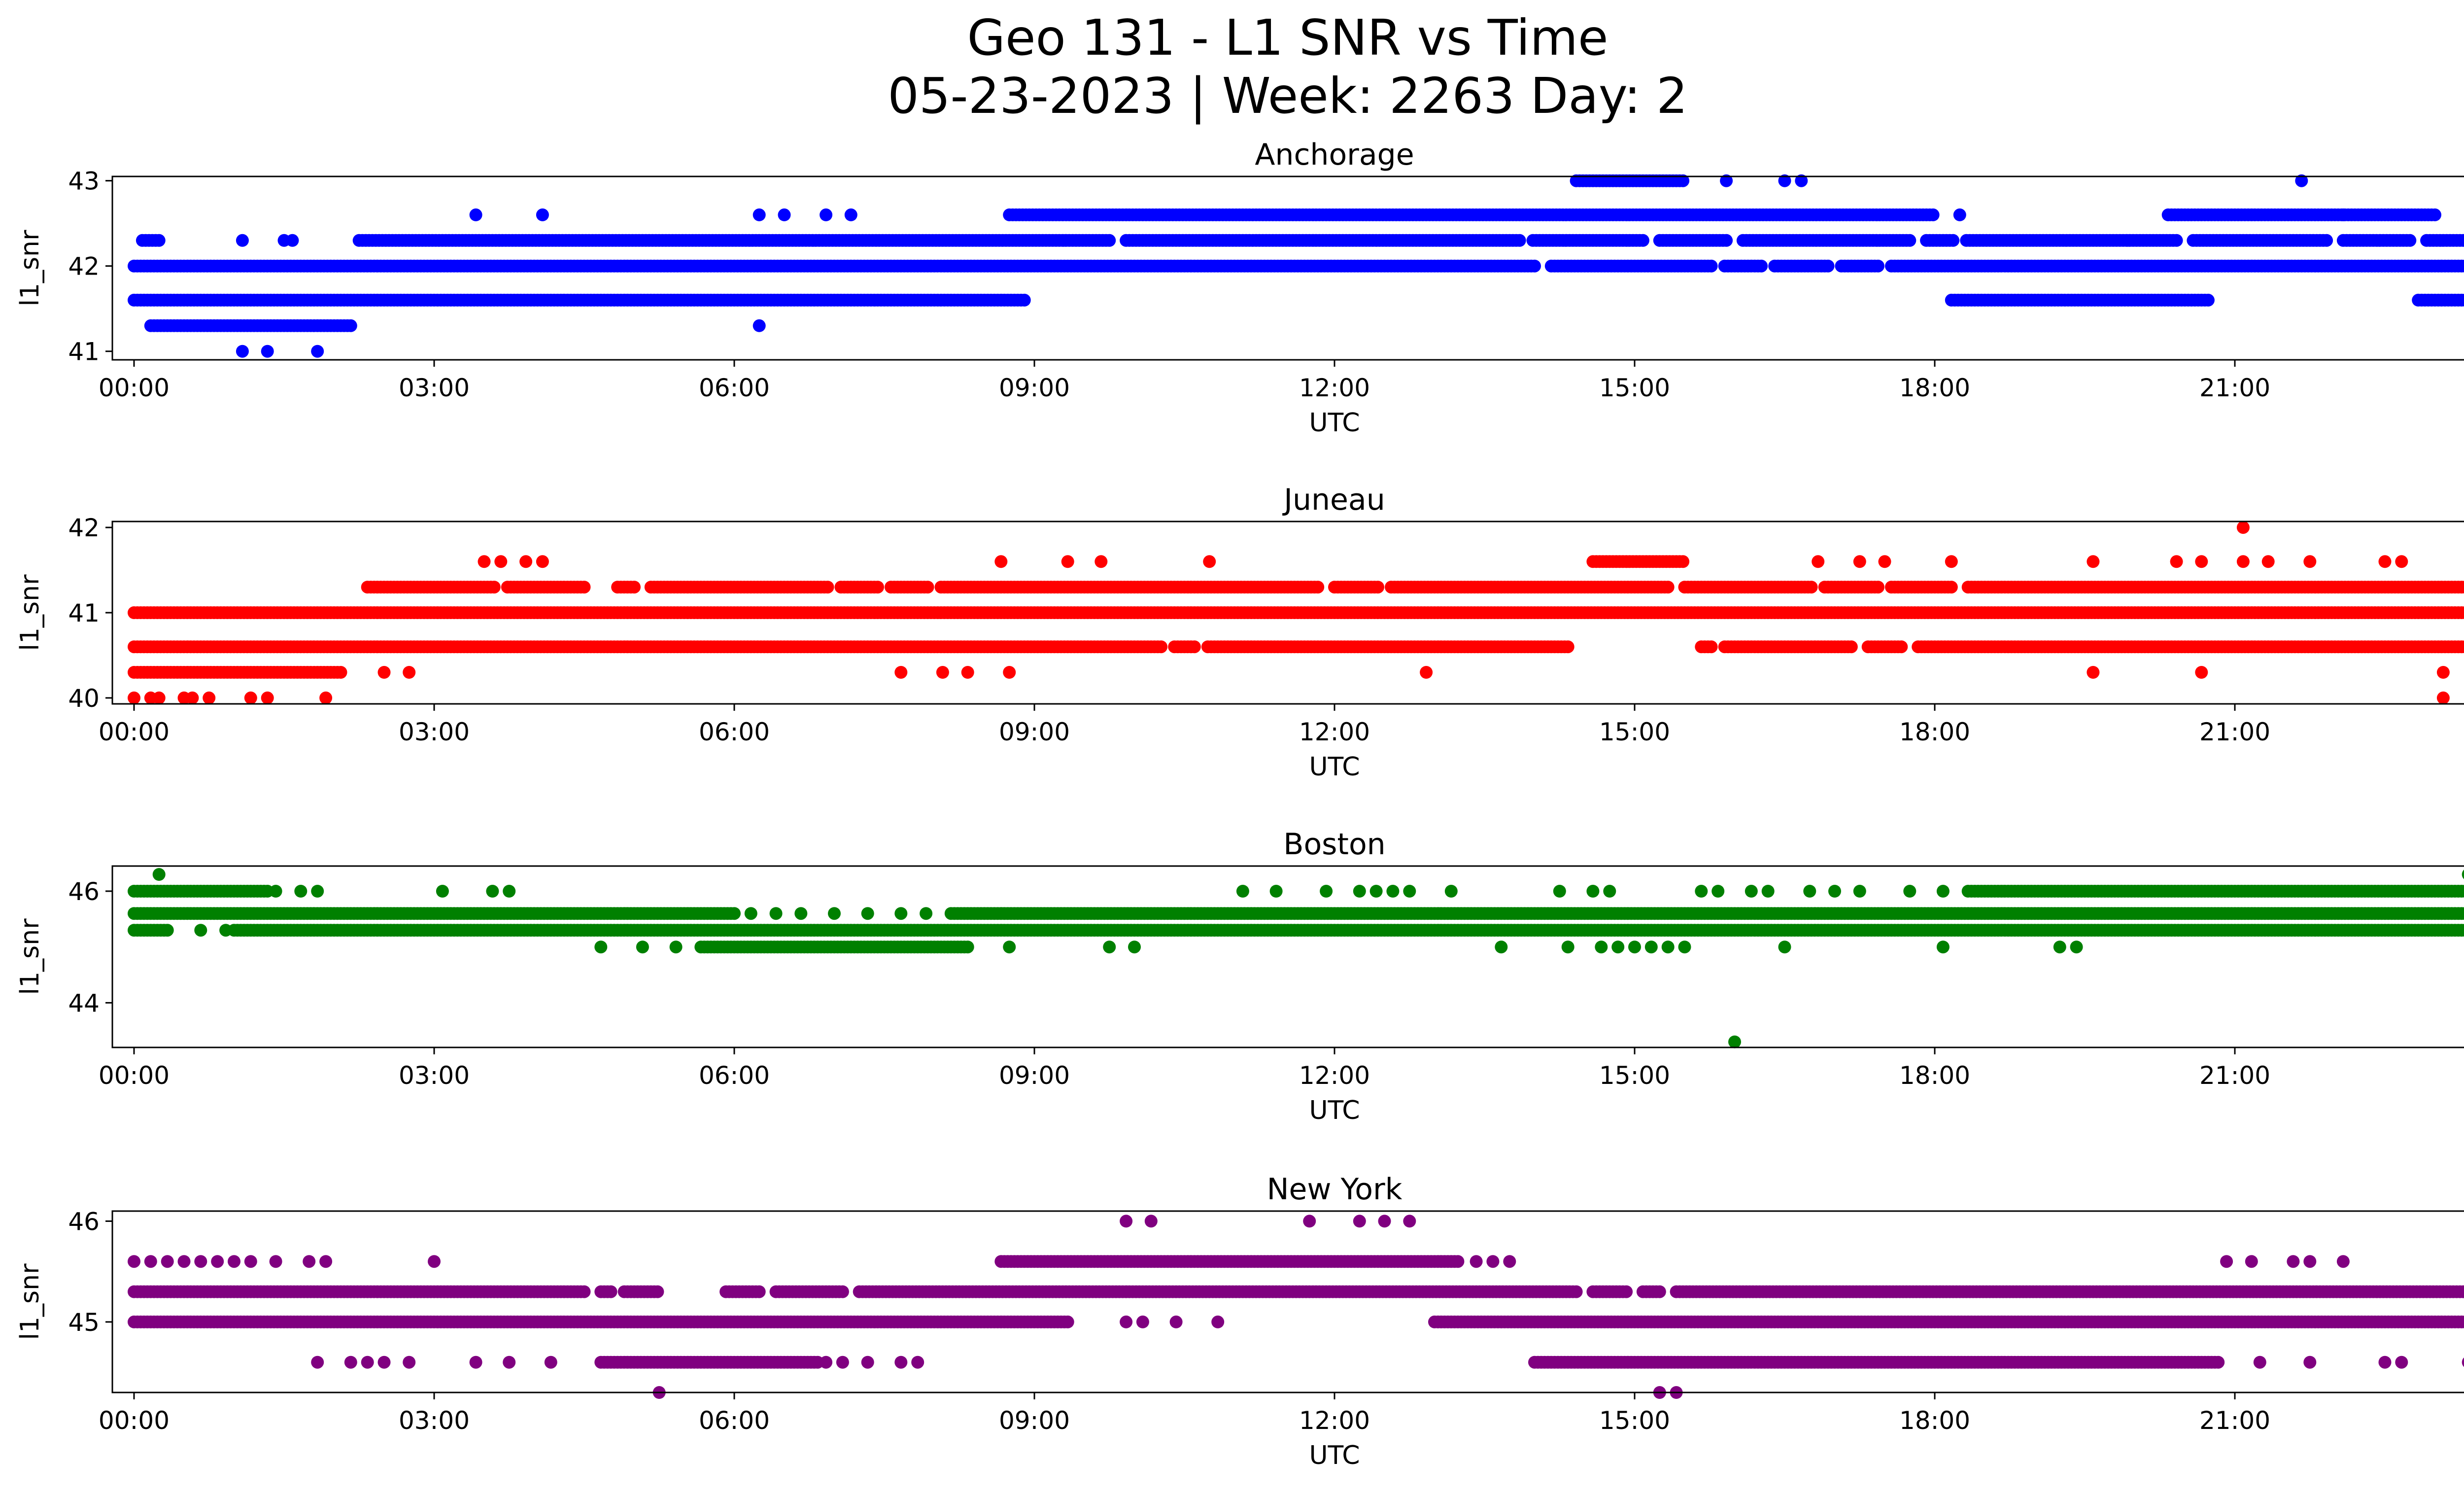 The width and height of the screenshot is (2464, 1495). Describe the element at coordinates (134, 732) in the screenshot. I see `x-tick-label: 00:00` at that location.